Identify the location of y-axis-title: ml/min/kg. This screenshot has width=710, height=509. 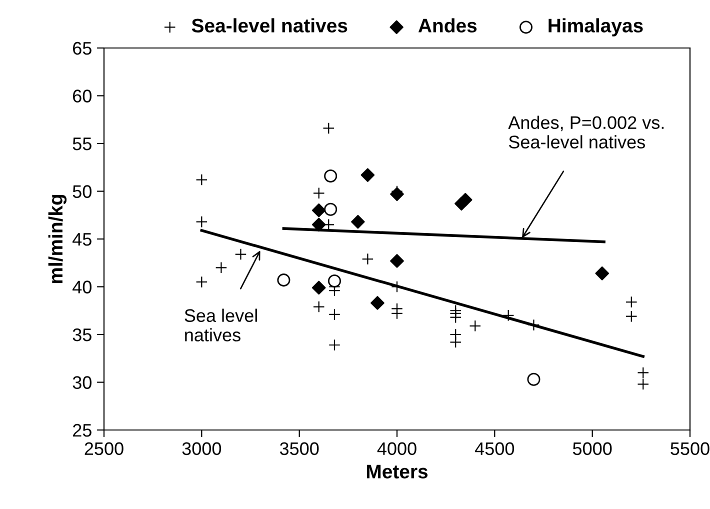
(57, 239).